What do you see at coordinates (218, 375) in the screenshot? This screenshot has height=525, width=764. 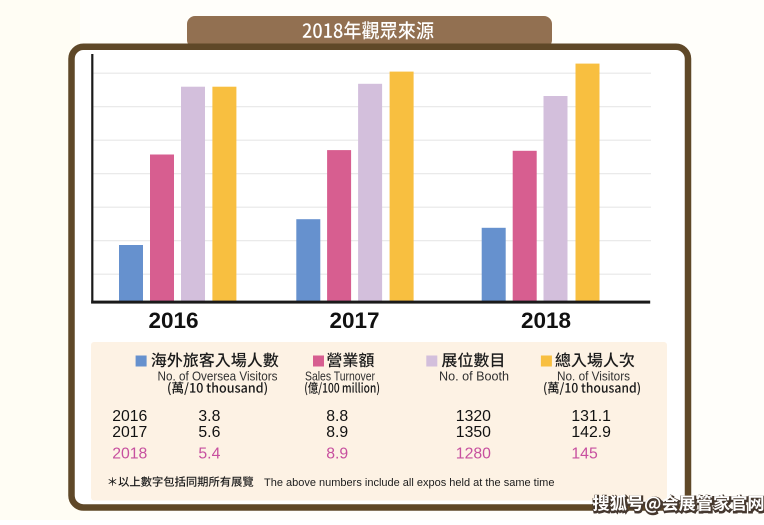 I see `svg-text: No. of Oversea Visitors` at bounding box center [218, 375].